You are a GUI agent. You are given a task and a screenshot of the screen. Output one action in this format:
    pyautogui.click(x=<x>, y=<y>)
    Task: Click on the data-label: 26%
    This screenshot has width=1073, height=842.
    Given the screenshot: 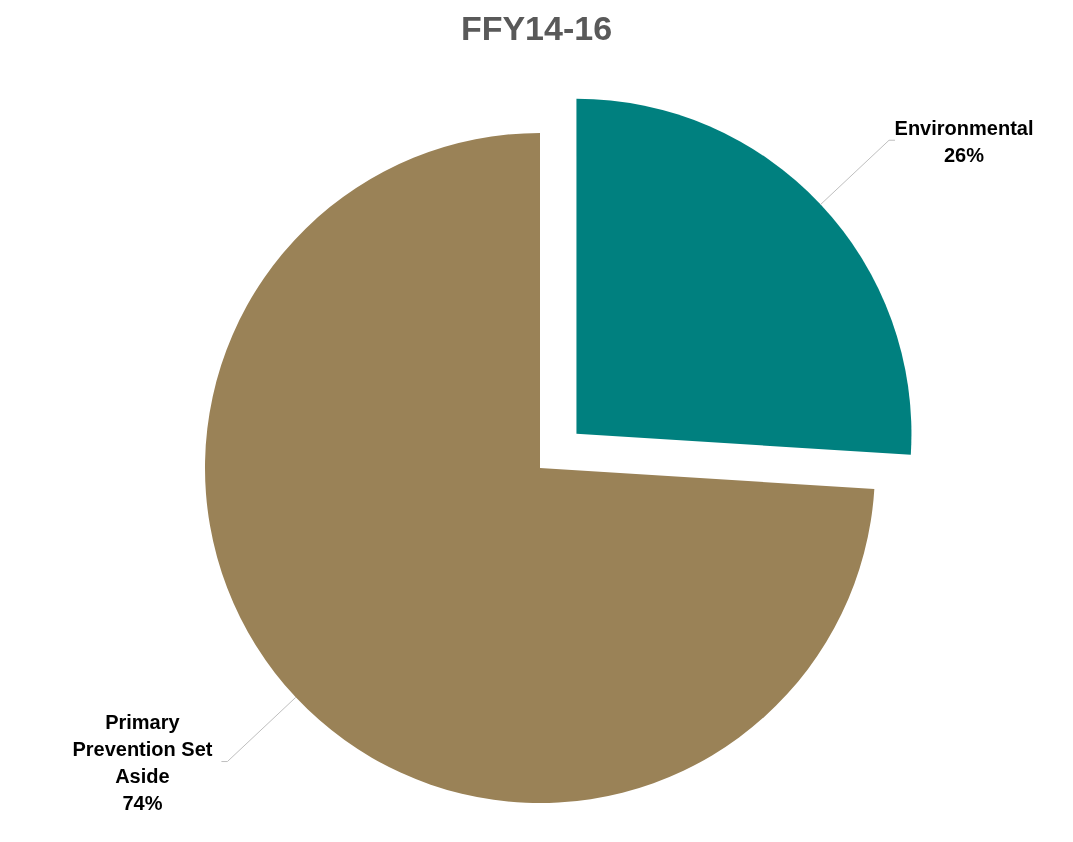 What is the action you would take?
    pyautogui.click(x=964, y=154)
    